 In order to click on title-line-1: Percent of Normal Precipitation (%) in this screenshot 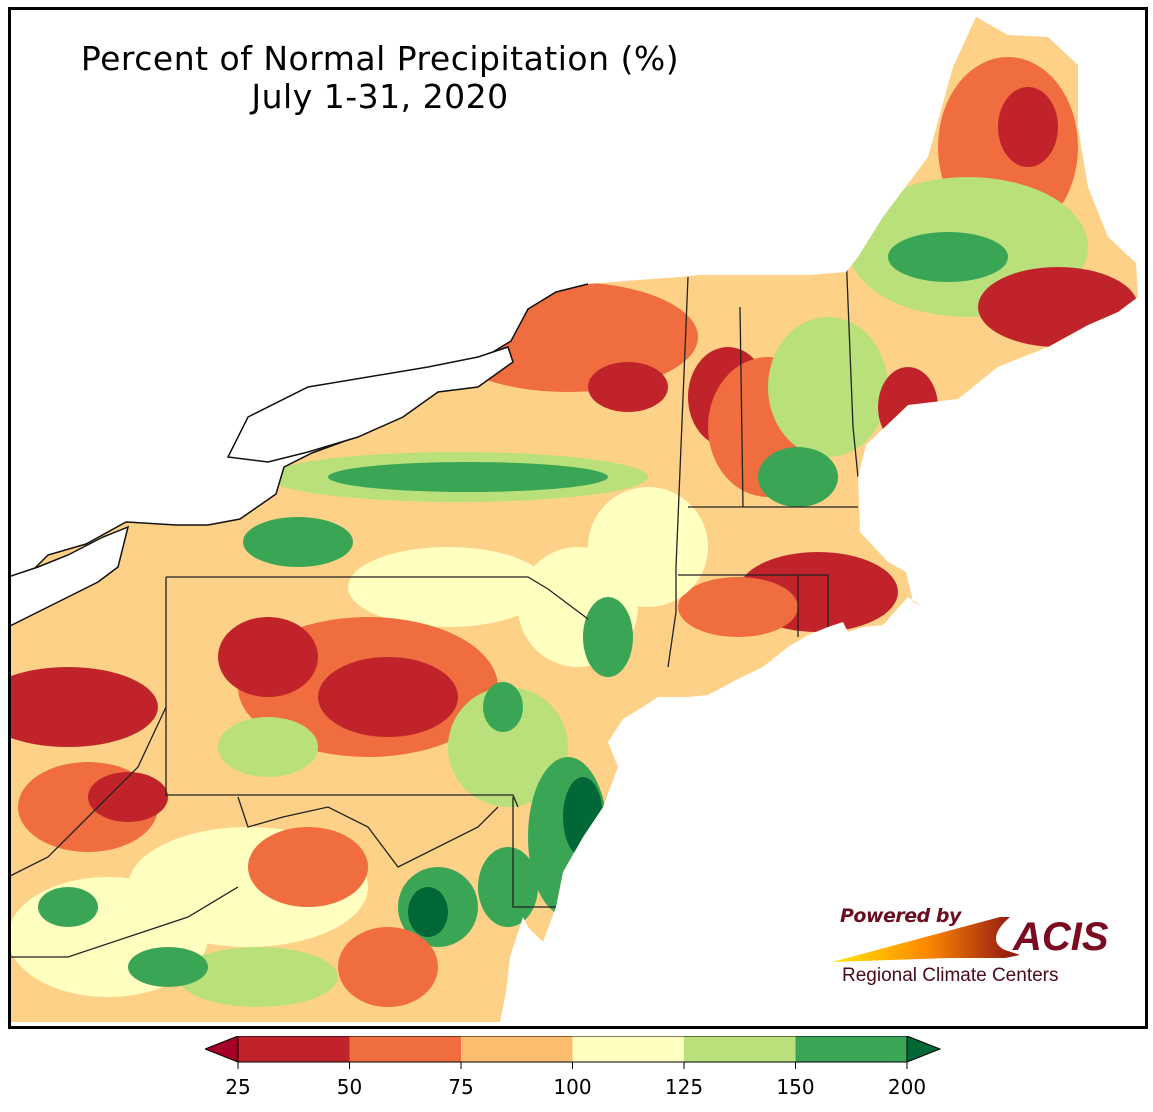, I will do `click(380, 58)`.